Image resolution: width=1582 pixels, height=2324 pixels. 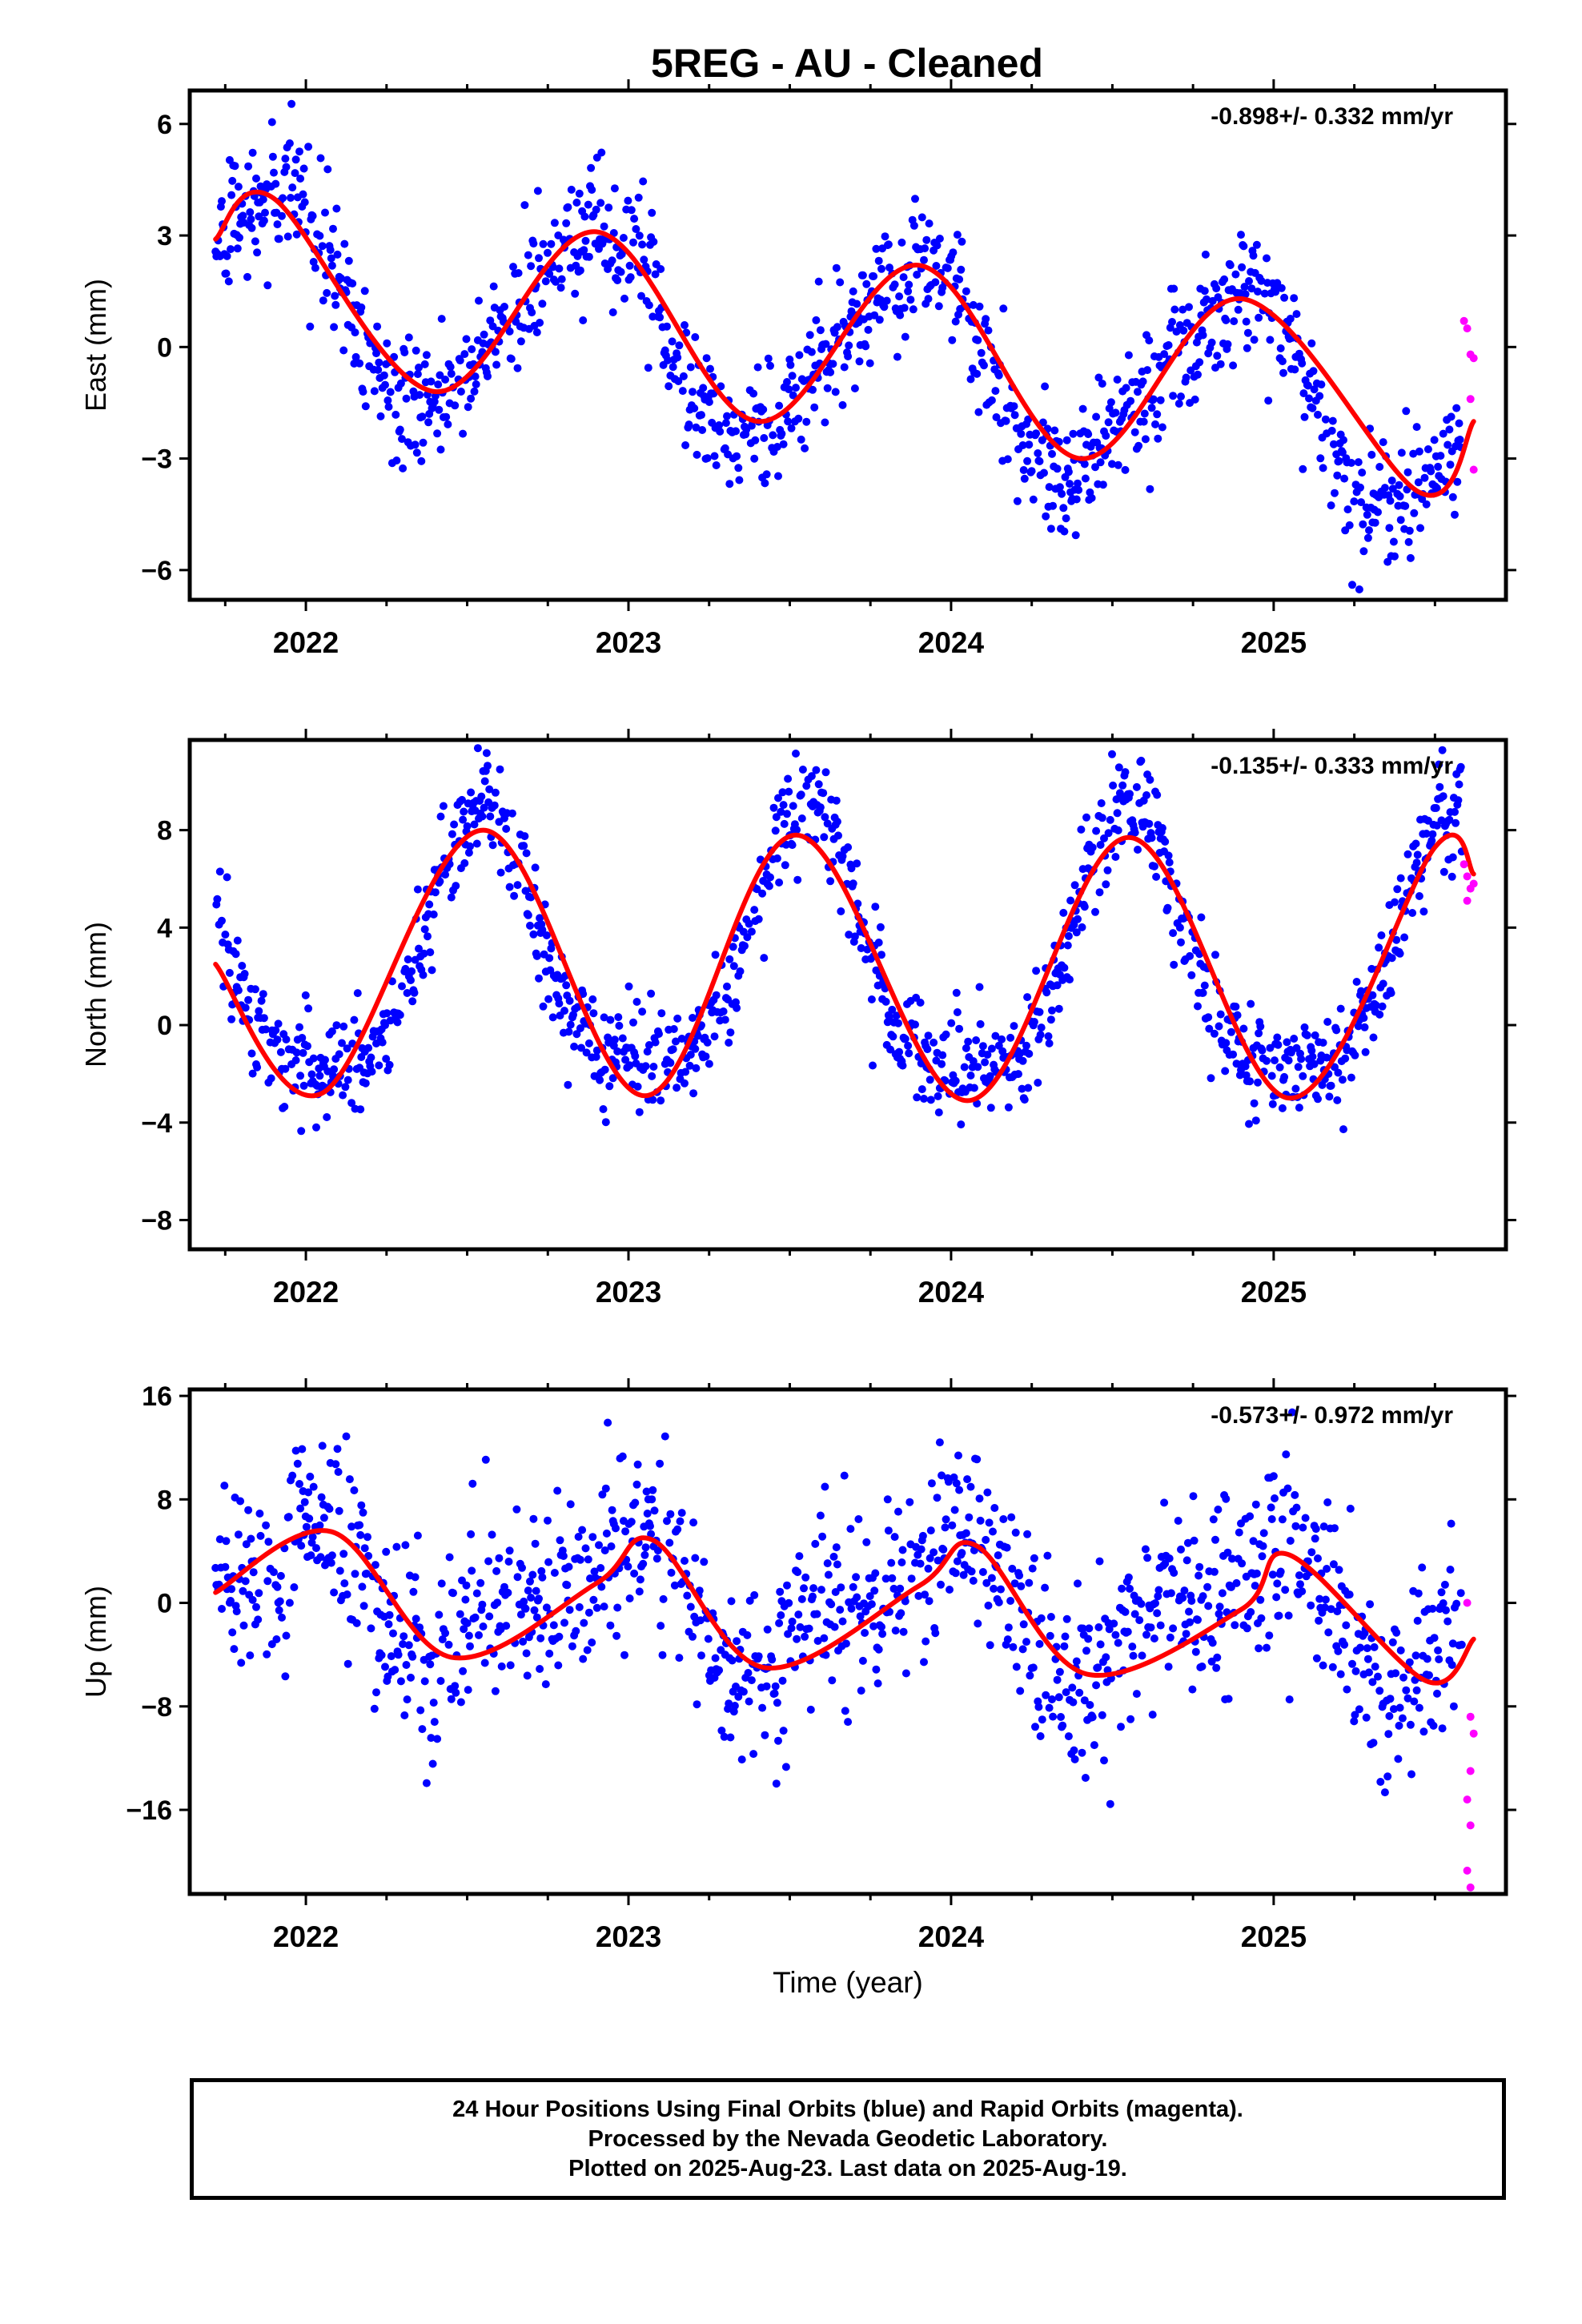 What do you see at coordinates (1467, 900) in the screenshot?
I see `rapid-orbit-point` at bounding box center [1467, 900].